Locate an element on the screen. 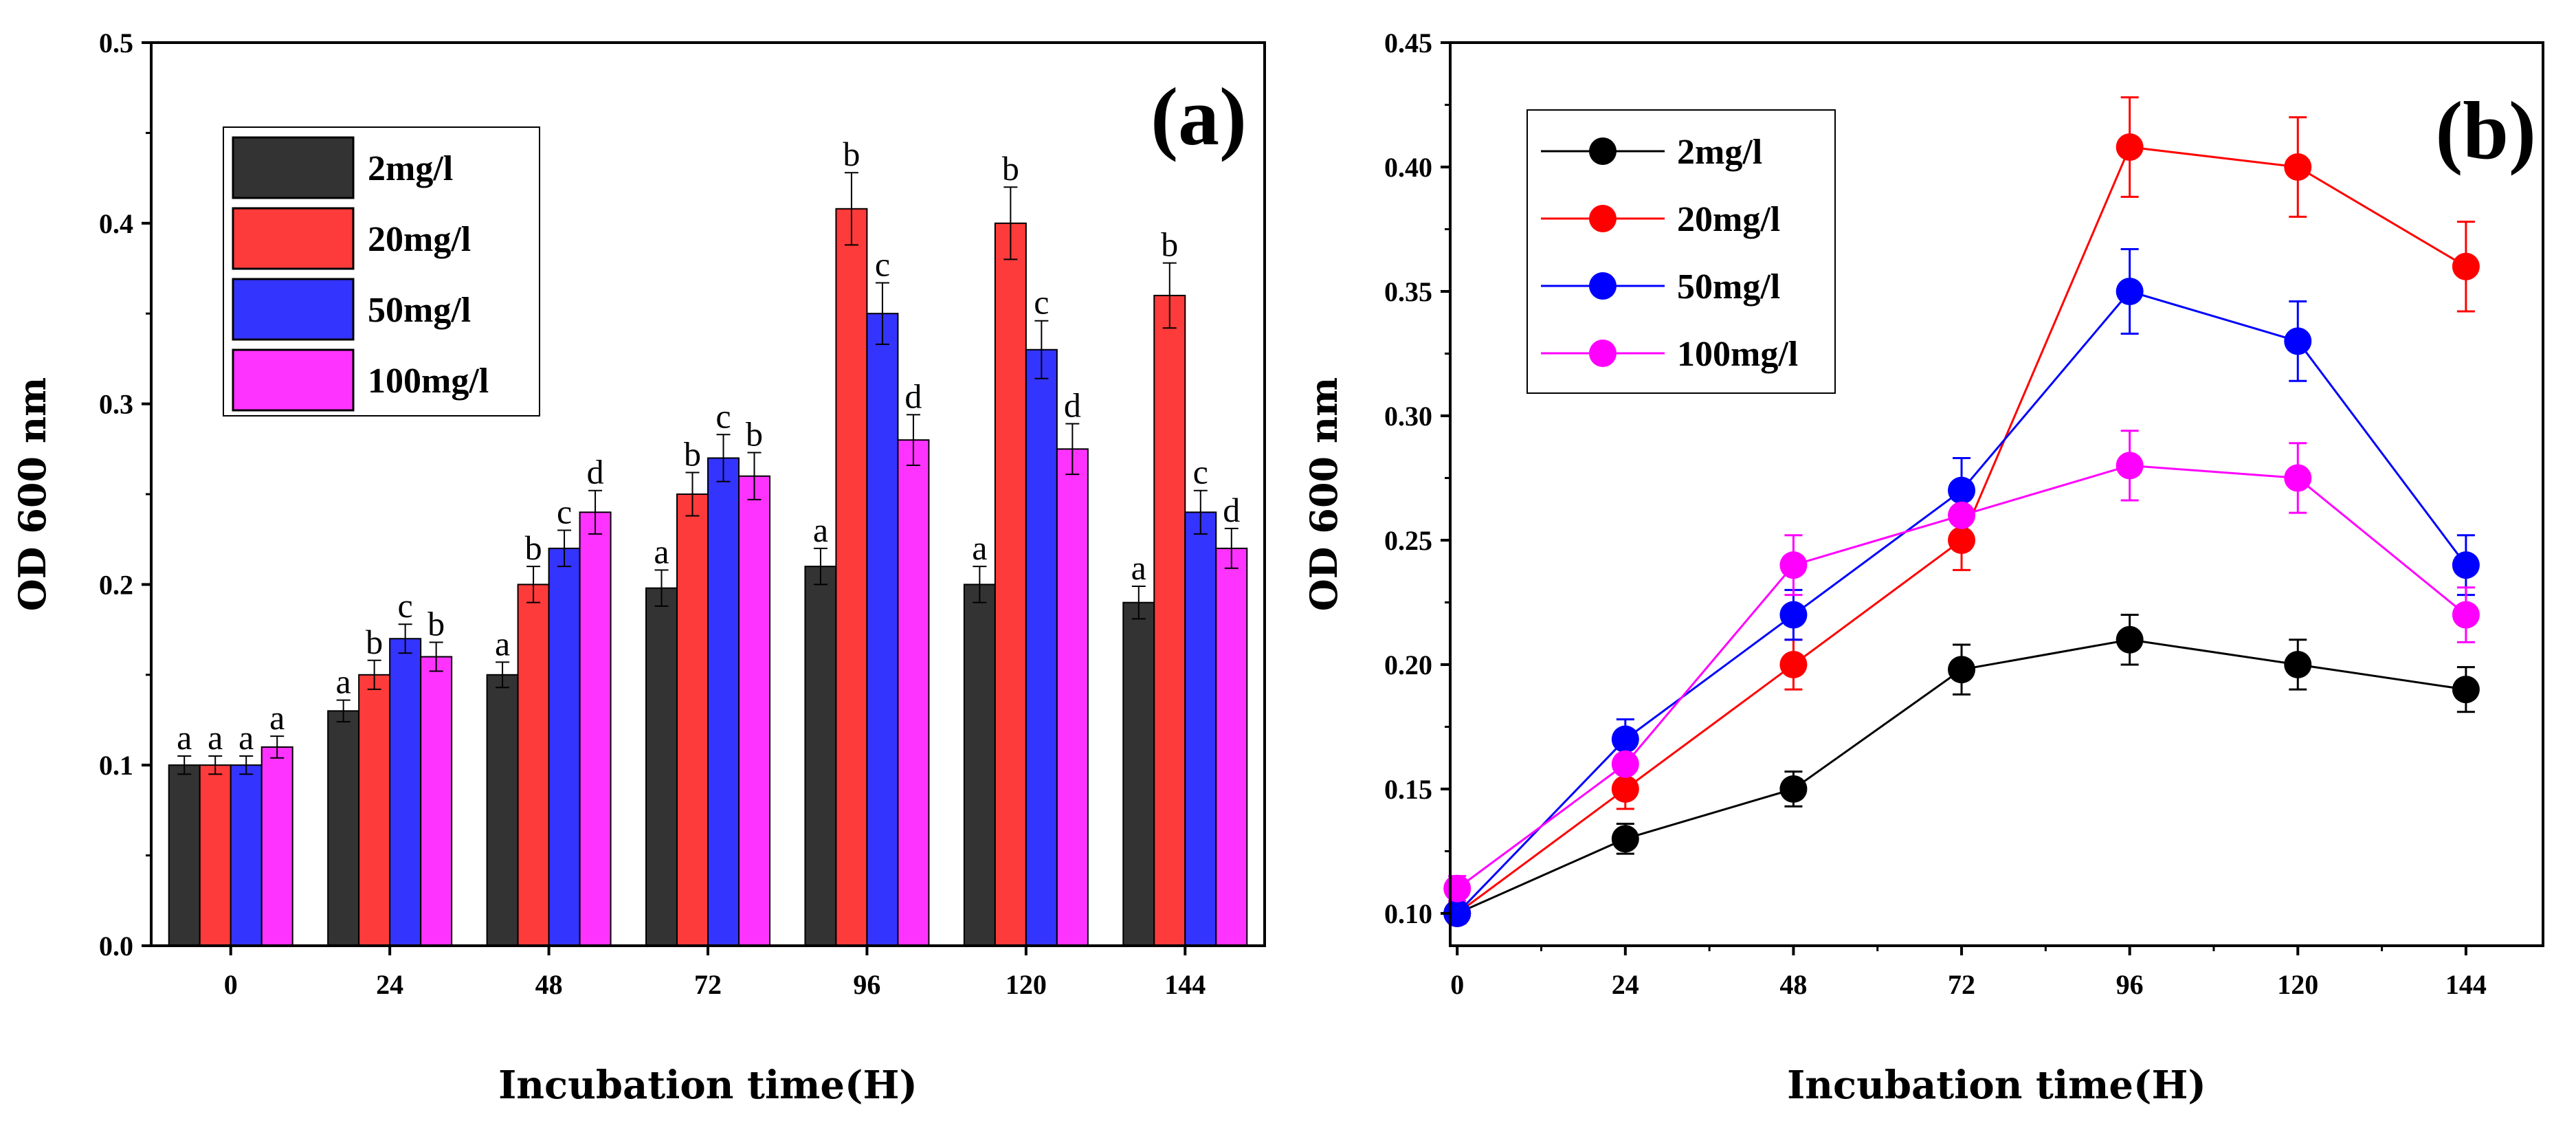 Image resolution: width=2576 pixels, height=1121 pixels. y-tick-label: 0.5 is located at coordinates (116, 42).